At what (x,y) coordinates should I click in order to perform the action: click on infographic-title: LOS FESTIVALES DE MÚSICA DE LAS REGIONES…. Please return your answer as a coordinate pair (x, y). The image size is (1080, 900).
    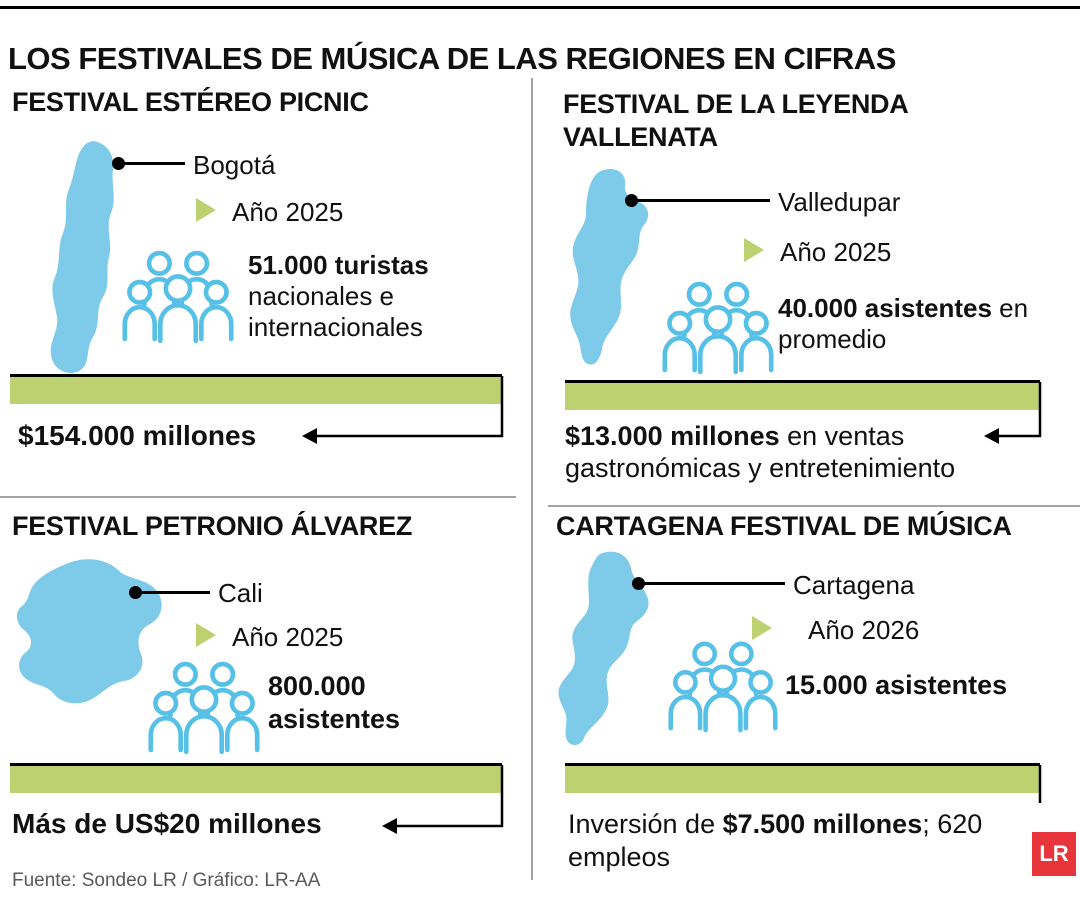
    Looking at the image, I should click on (452, 58).